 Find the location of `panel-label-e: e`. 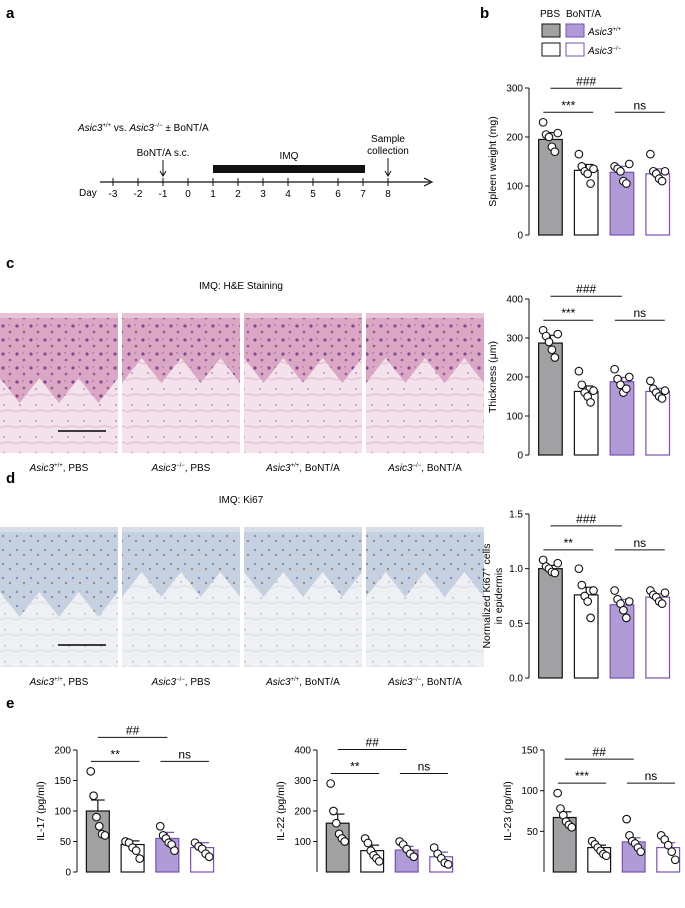

panel-label-e: e is located at coordinates (10, 703).